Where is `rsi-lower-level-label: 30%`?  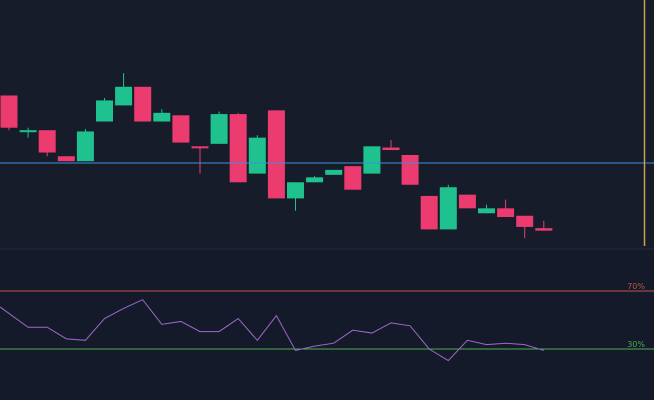 rsi-lower-level-label: 30% is located at coordinates (636, 344).